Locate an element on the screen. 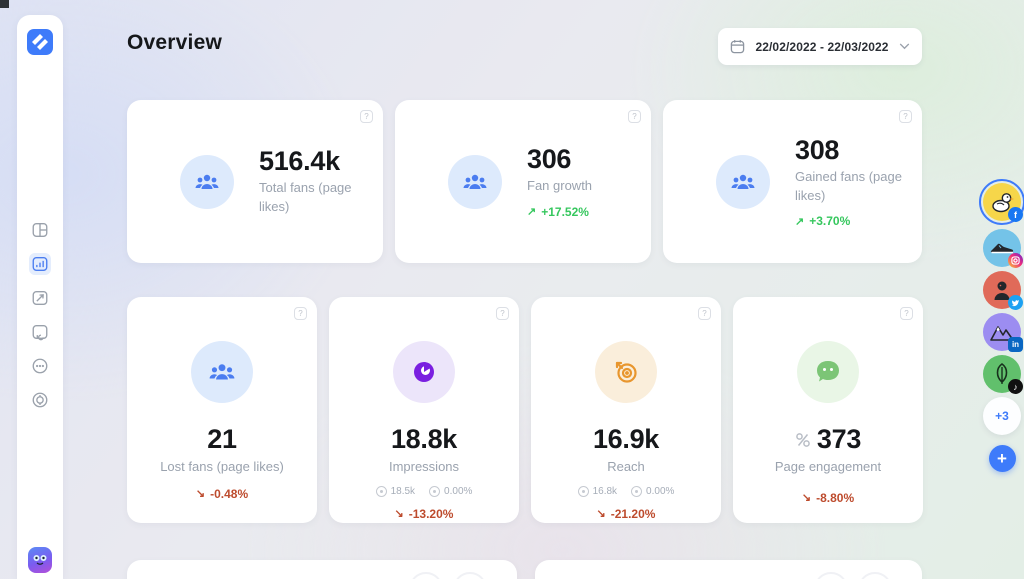 The height and width of the screenshot is (579, 1024). add-account-button: + is located at coordinates (1002, 458).